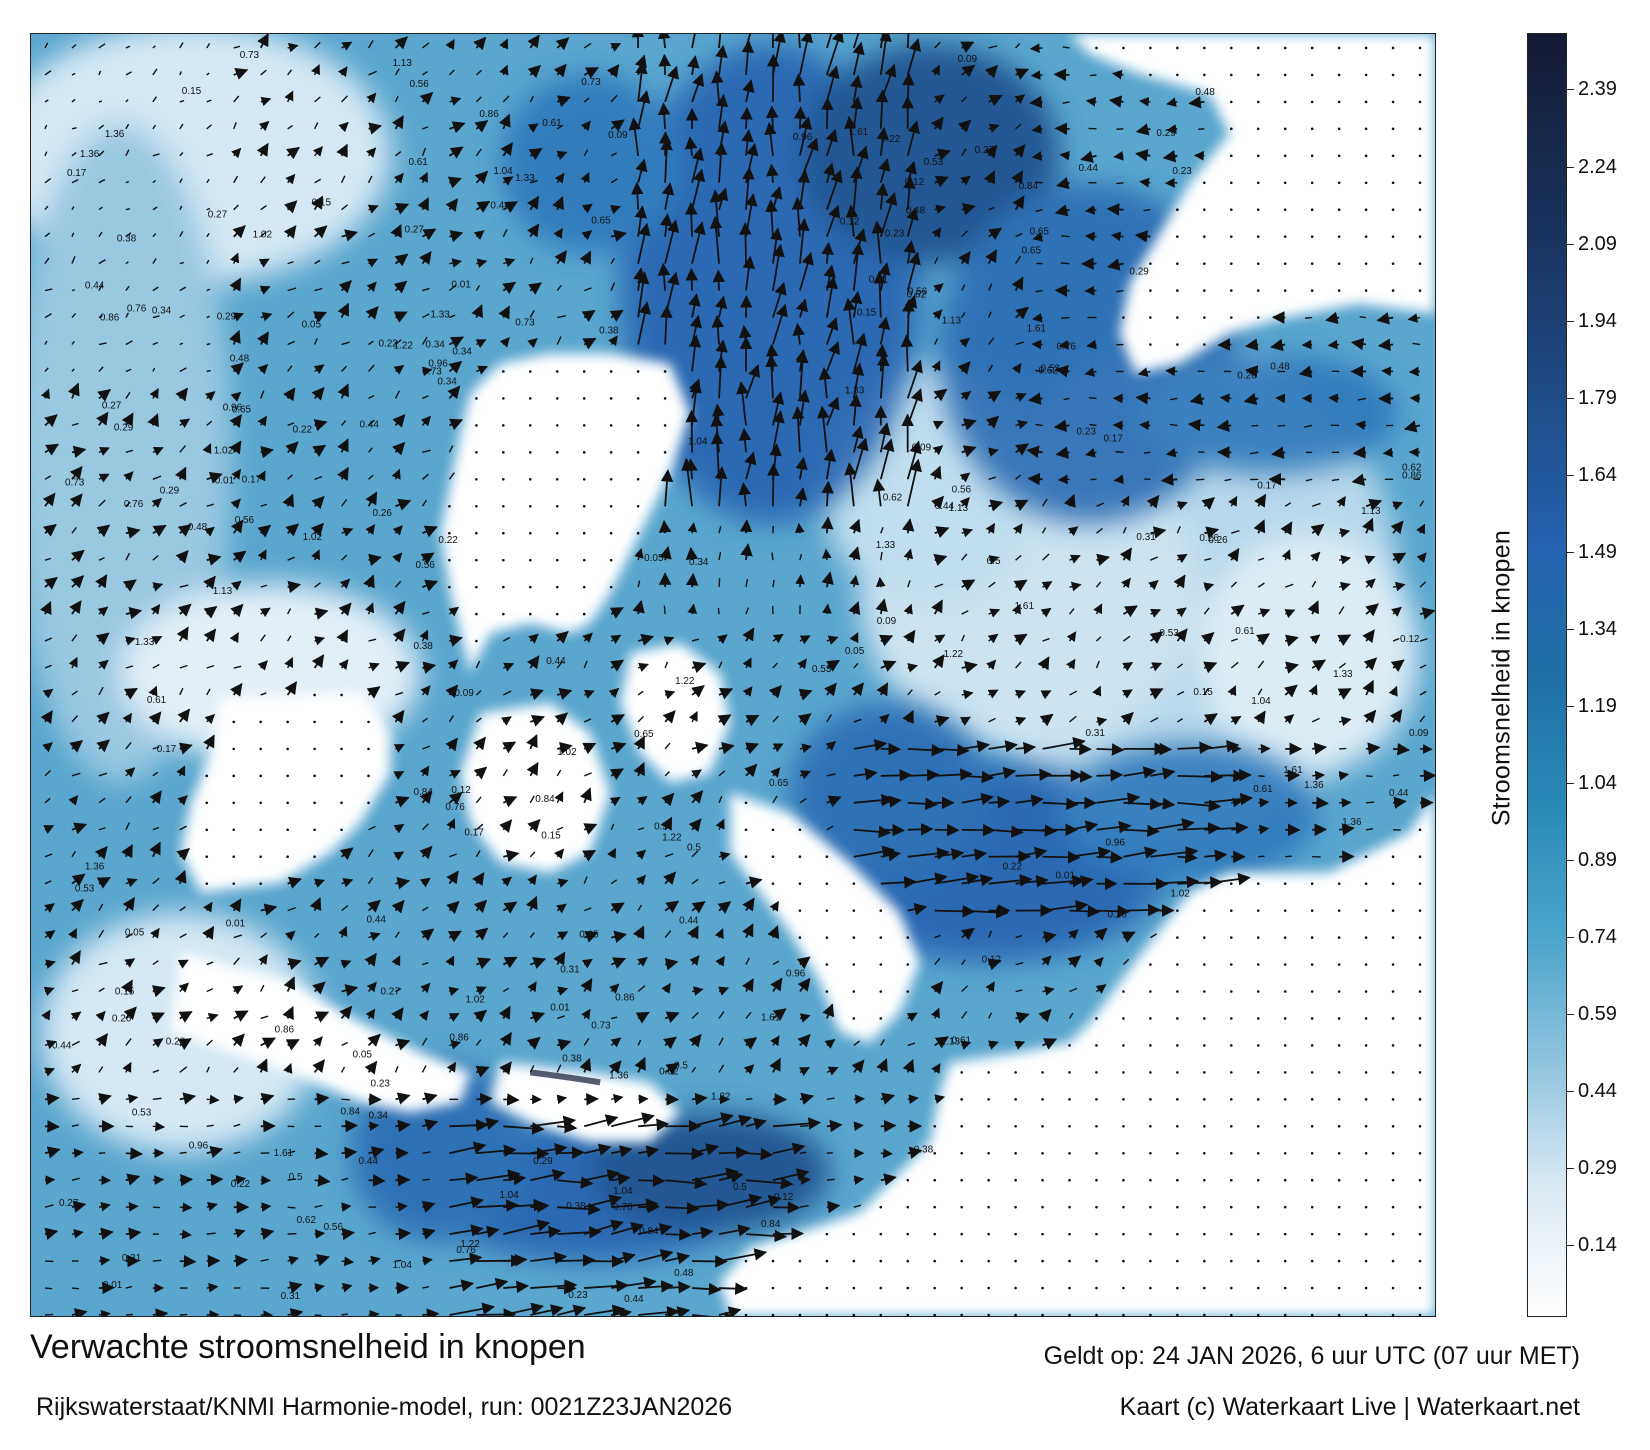  What do you see at coordinates (1095, 733) in the screenshot?
I see `speed-label: 0.31` at bounding box center [1095, 733].